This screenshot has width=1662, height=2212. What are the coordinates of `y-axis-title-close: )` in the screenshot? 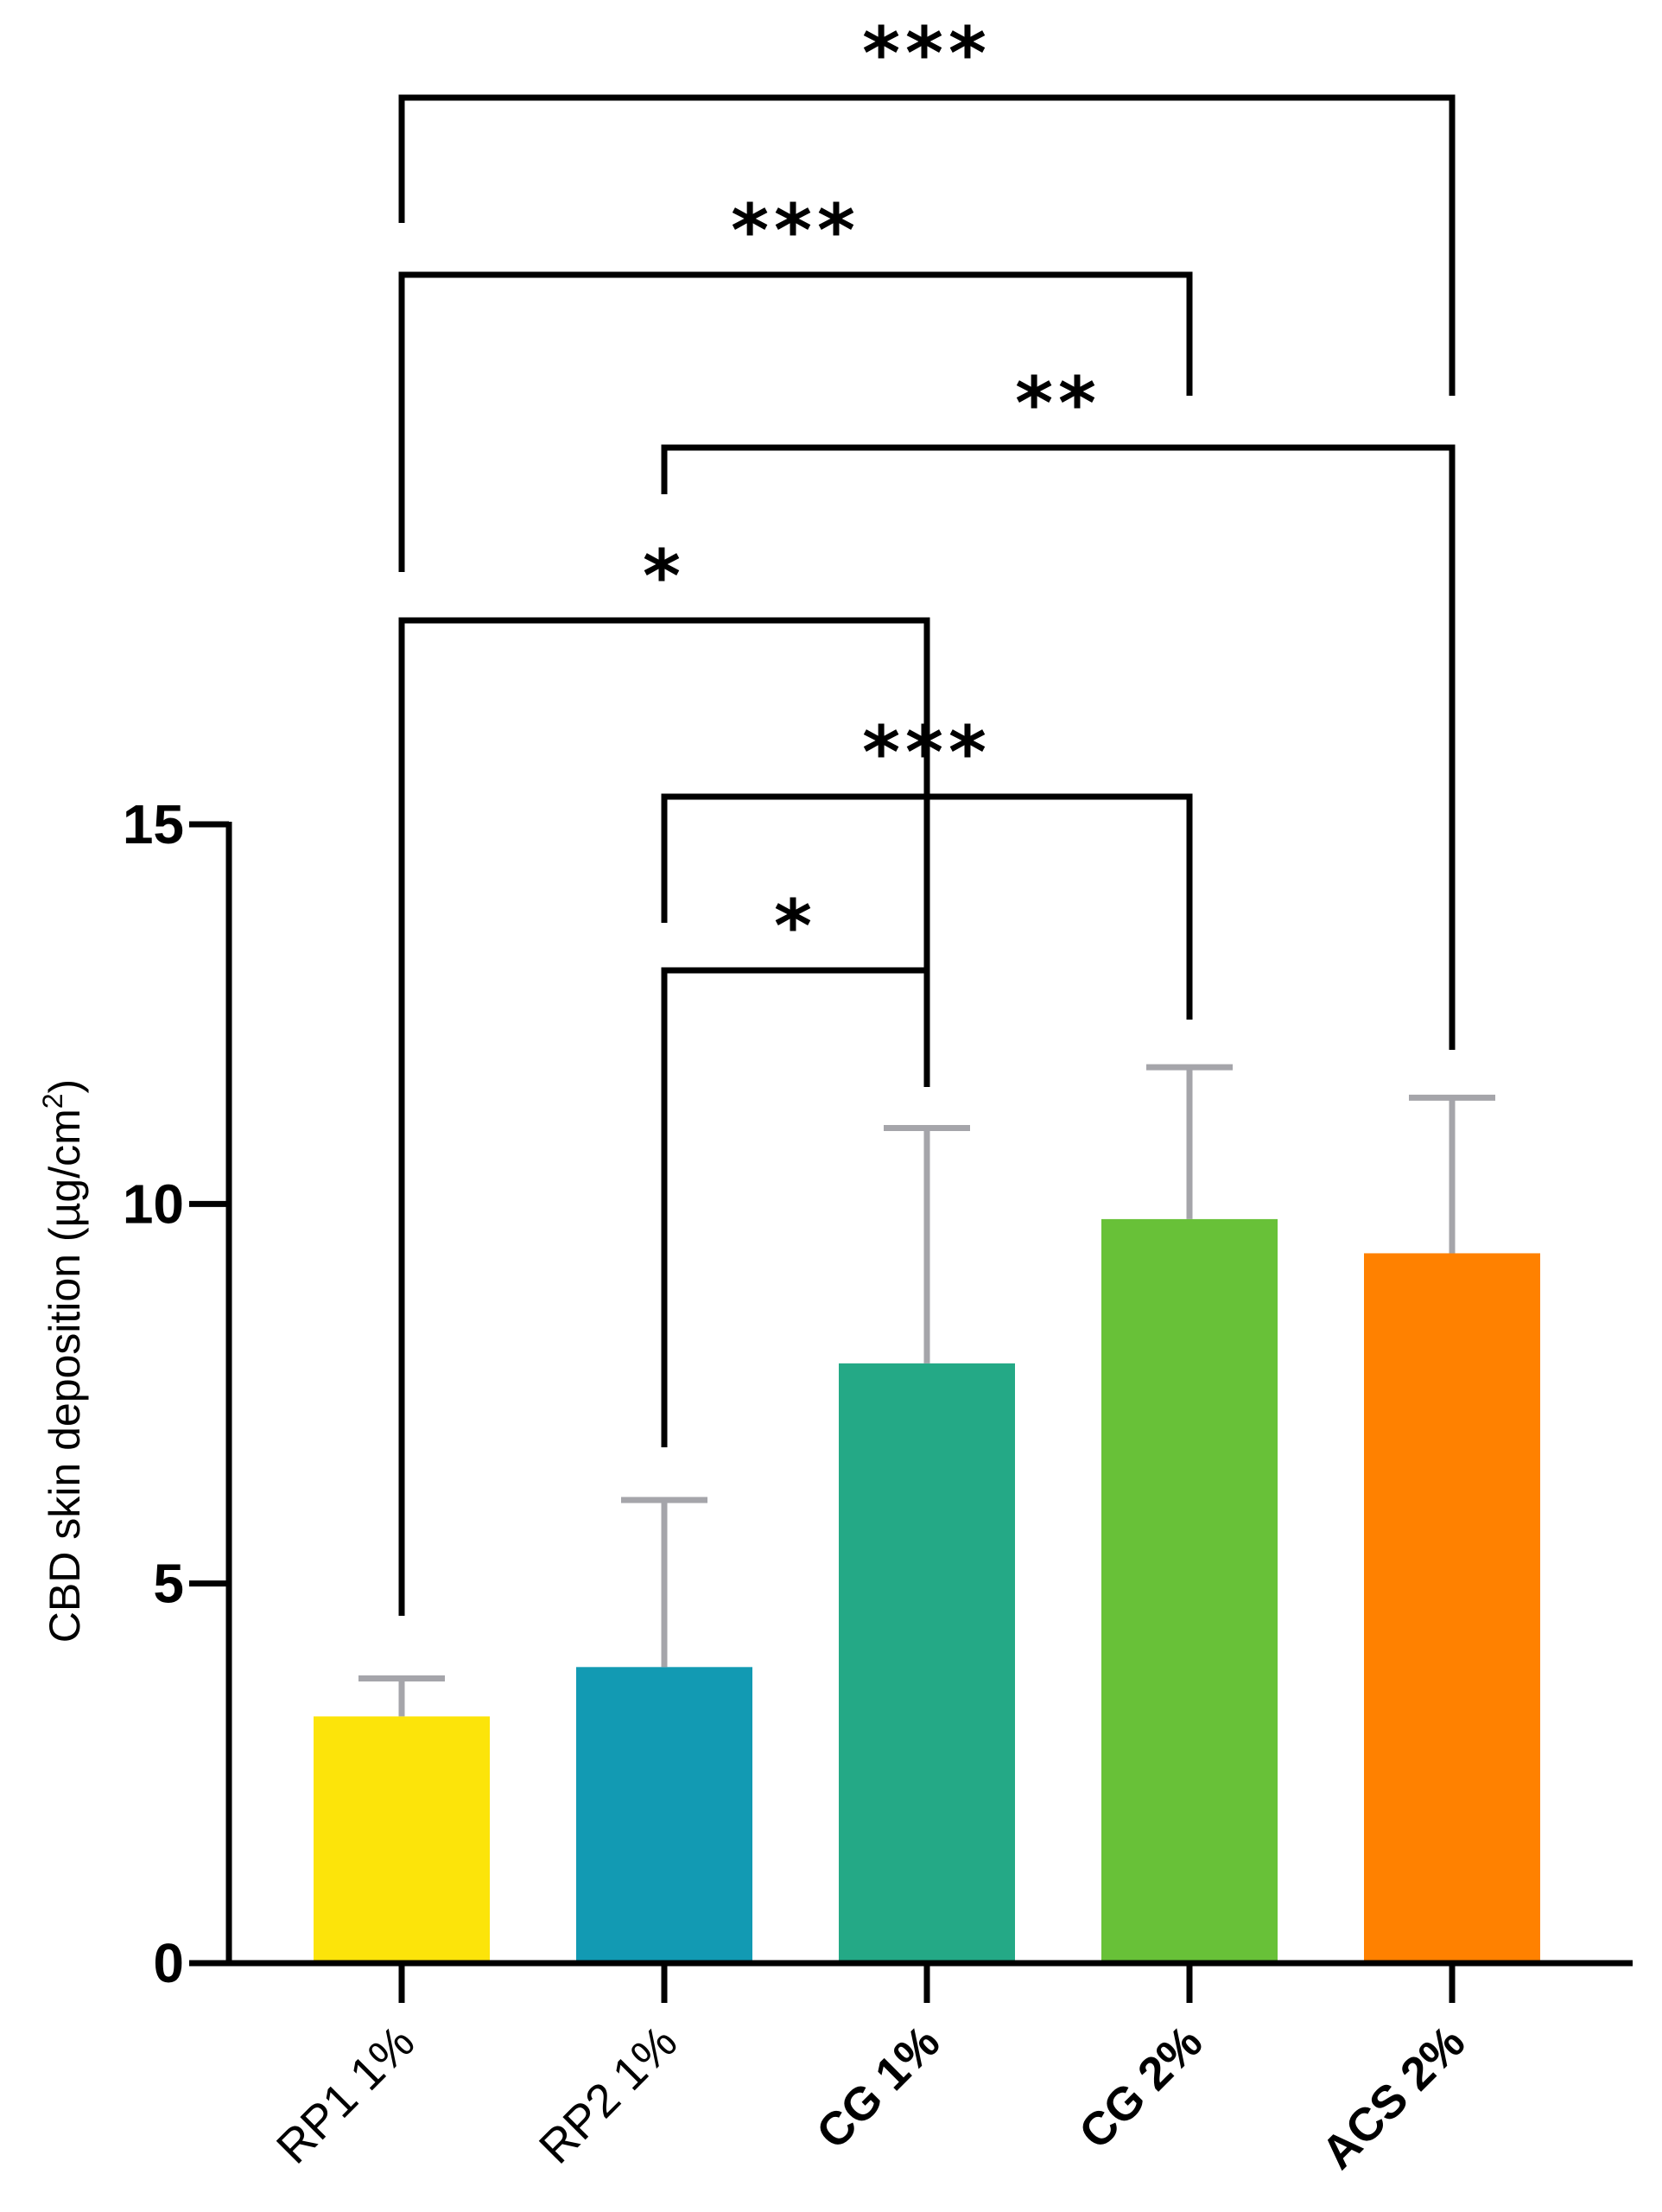 It's located at (65, 1086).